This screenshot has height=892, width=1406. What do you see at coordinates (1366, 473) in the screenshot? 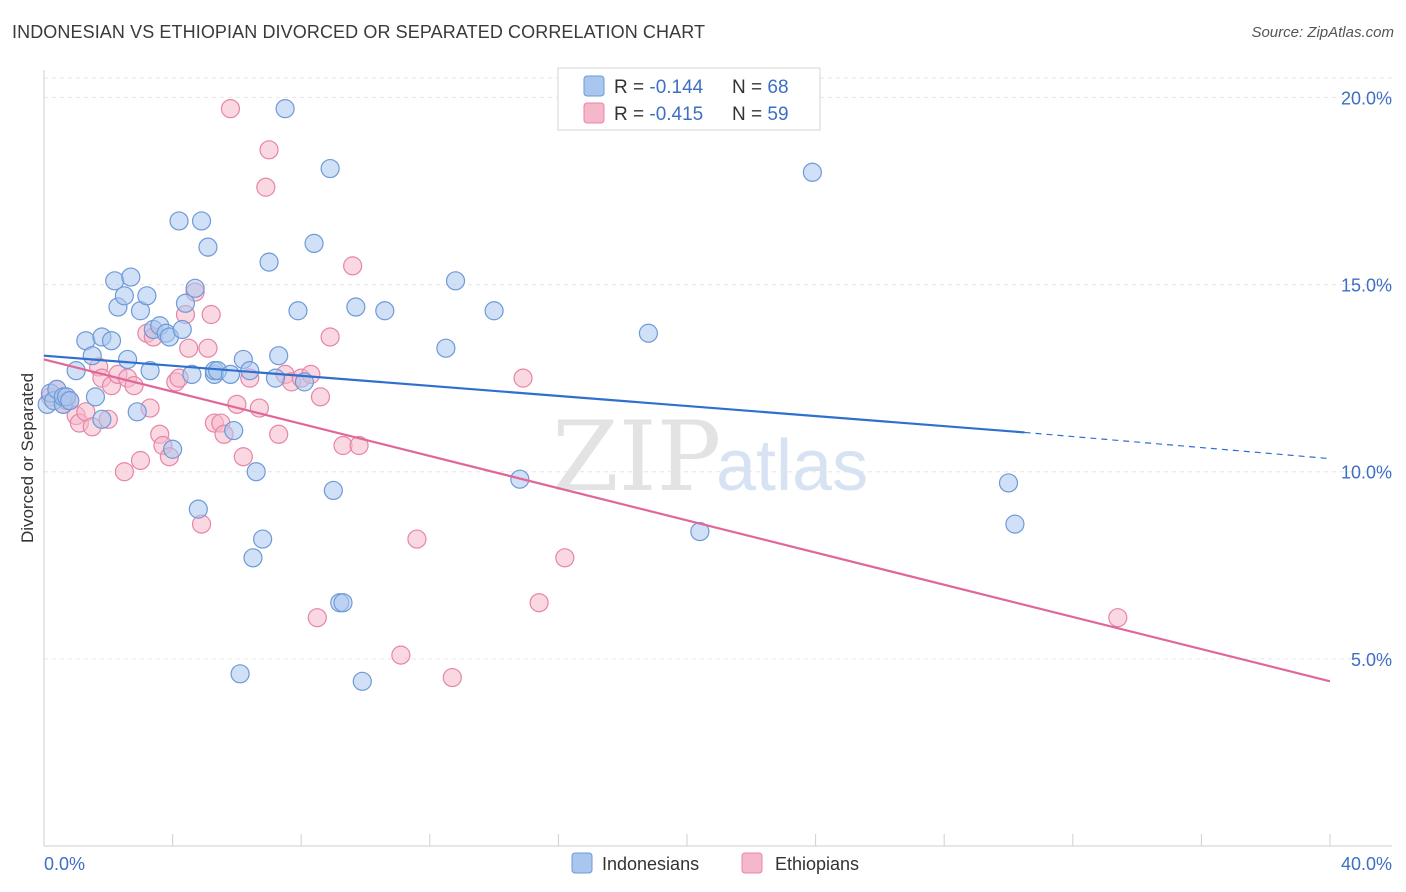
I see `y-tick-label: 10.0%` at bounding box center [1366, 473].